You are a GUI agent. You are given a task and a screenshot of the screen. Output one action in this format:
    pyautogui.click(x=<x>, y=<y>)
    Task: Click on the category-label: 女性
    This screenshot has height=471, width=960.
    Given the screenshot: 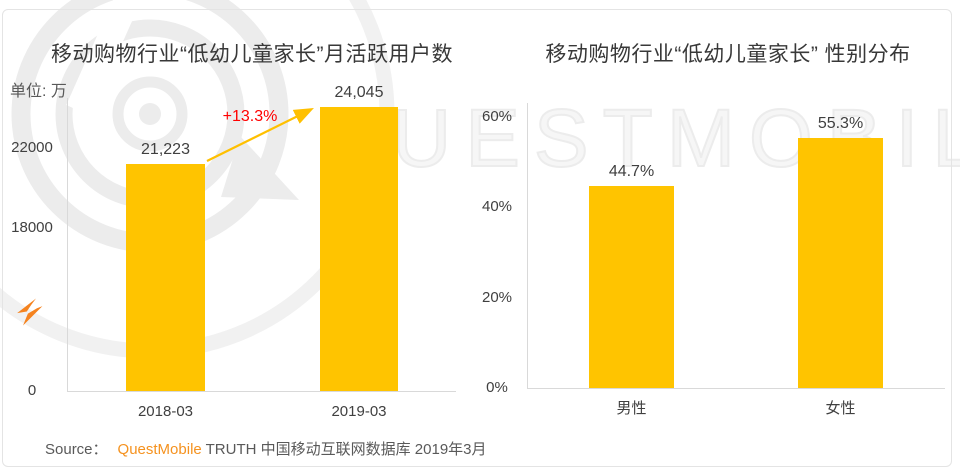 What is the action you would take?
    pyautogui.click(x=840, y=408)
    